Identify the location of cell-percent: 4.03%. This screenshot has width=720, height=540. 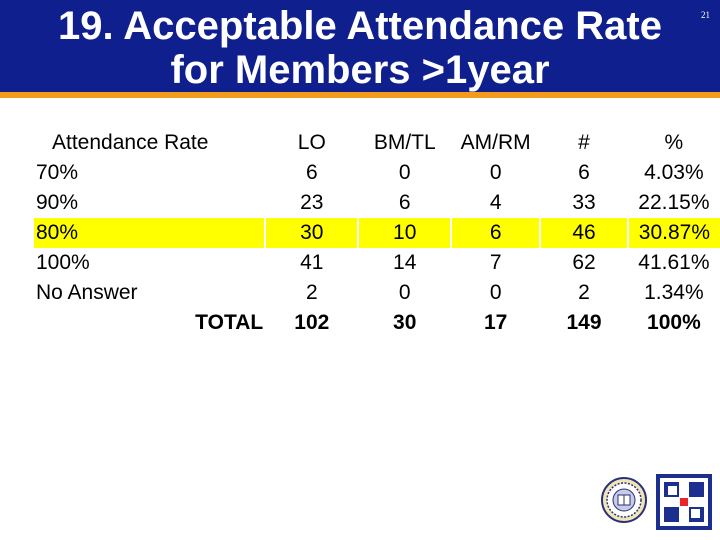
(674, 172).